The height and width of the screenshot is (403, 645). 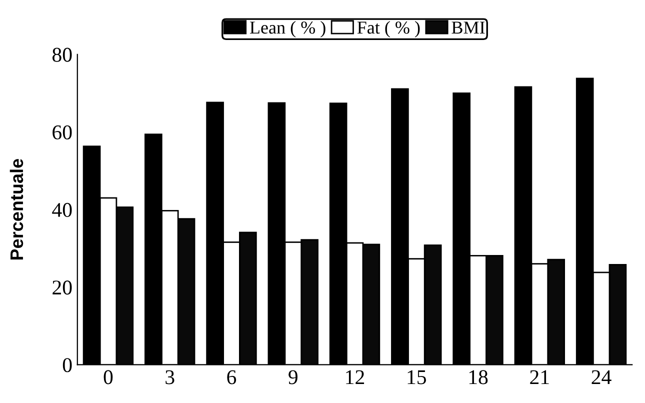 What do you see at coordinates (539, 377) in the screenshot?
I see `x-tick-label: 21` at bounding box center [539, 377].